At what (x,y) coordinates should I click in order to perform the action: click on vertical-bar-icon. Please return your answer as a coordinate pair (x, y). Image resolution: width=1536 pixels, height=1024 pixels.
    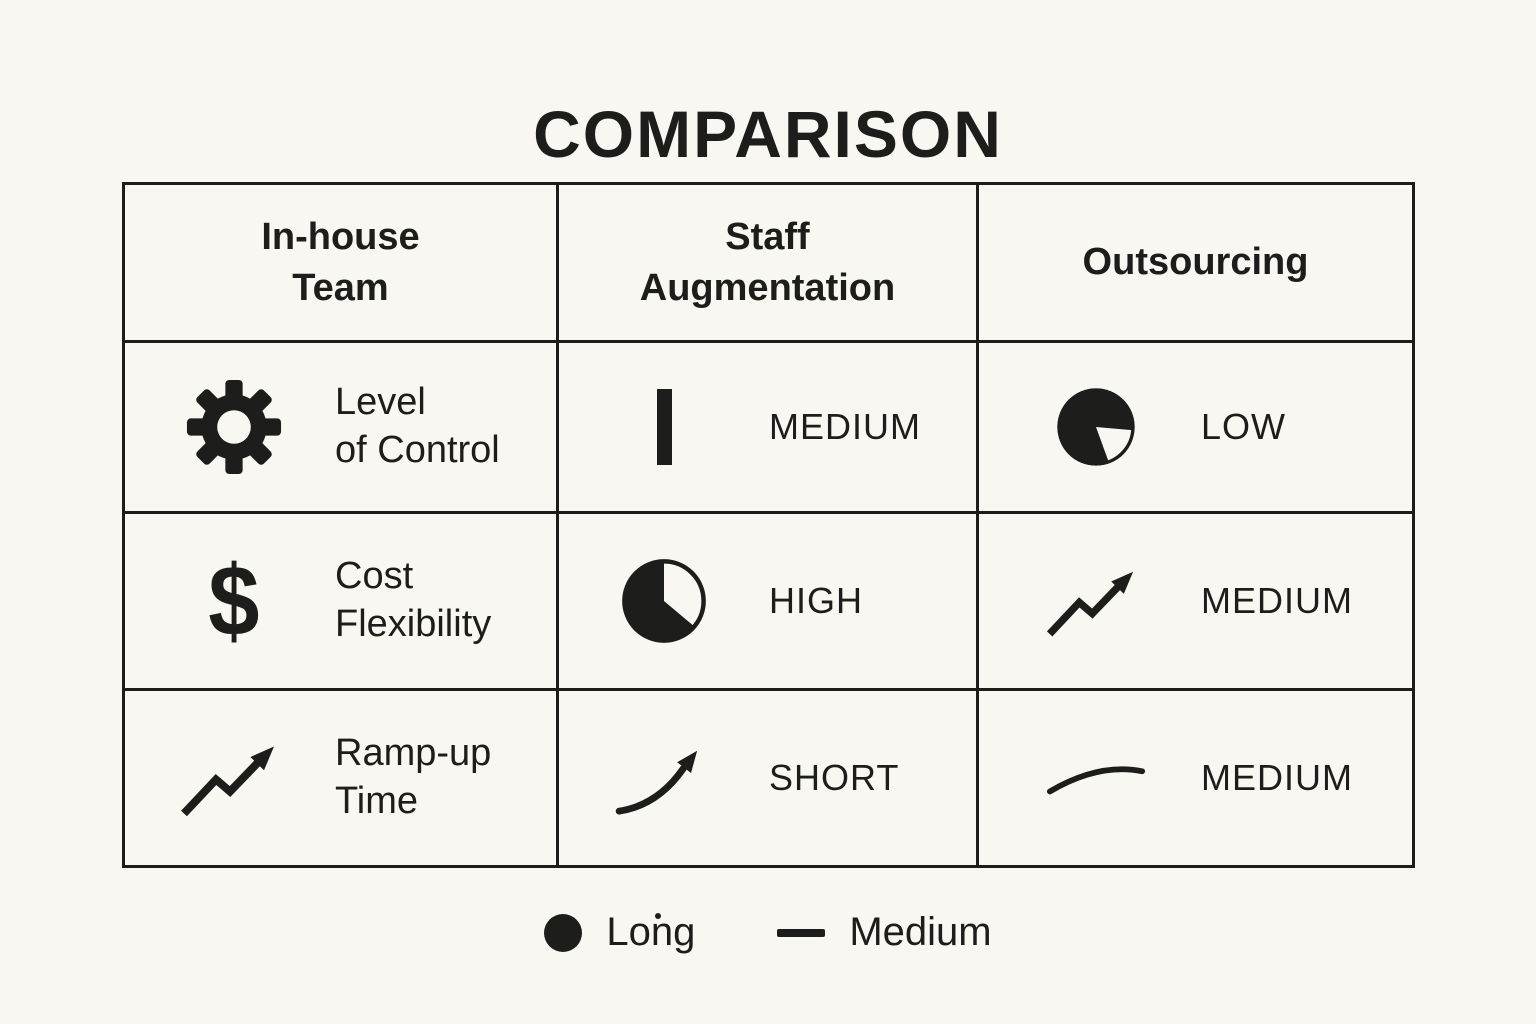
    Looking at the image, I should click on (664, 427).